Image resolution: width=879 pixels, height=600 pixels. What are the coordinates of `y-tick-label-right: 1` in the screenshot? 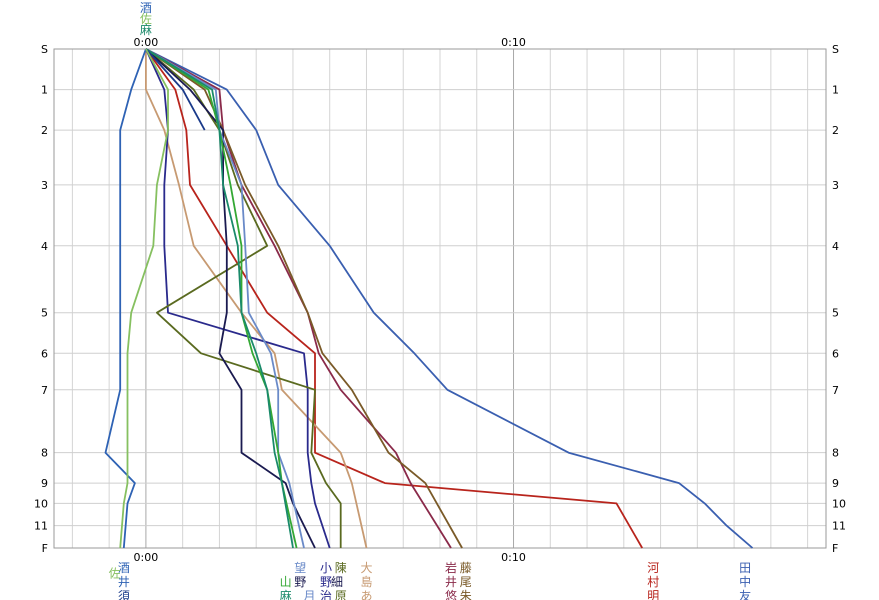 It's located at (835, 90).